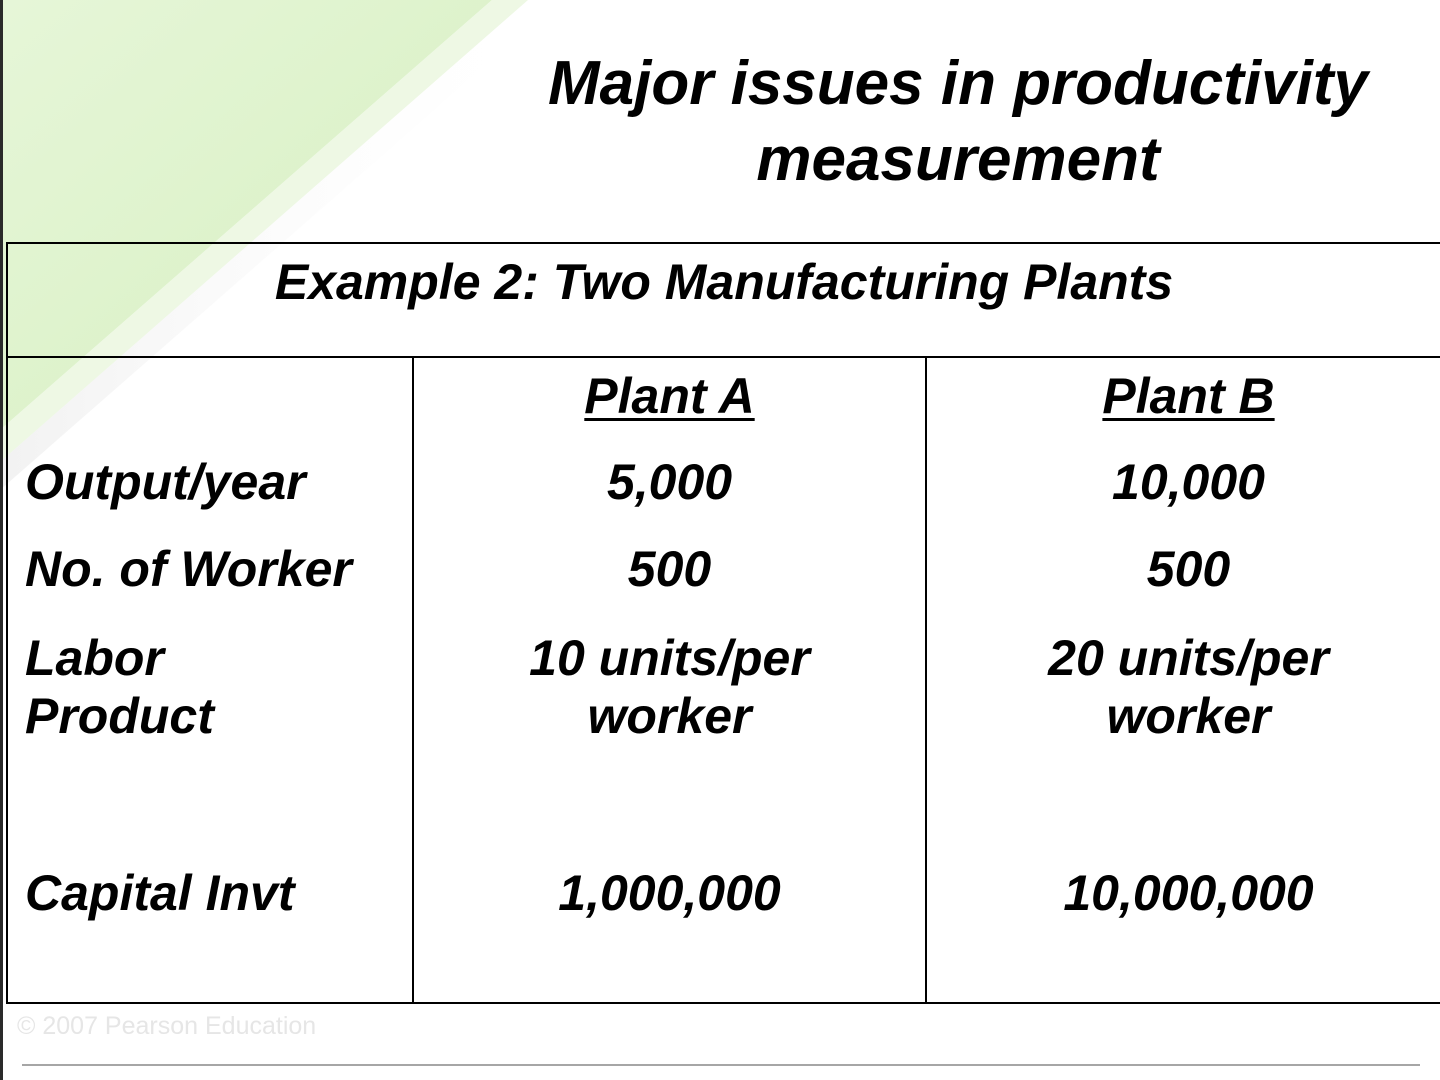  What do you see at coordinates (1188, 569) in the screenshot?
I see `cell-workers-plant-b: 500` at bounding box center [1188, 569].